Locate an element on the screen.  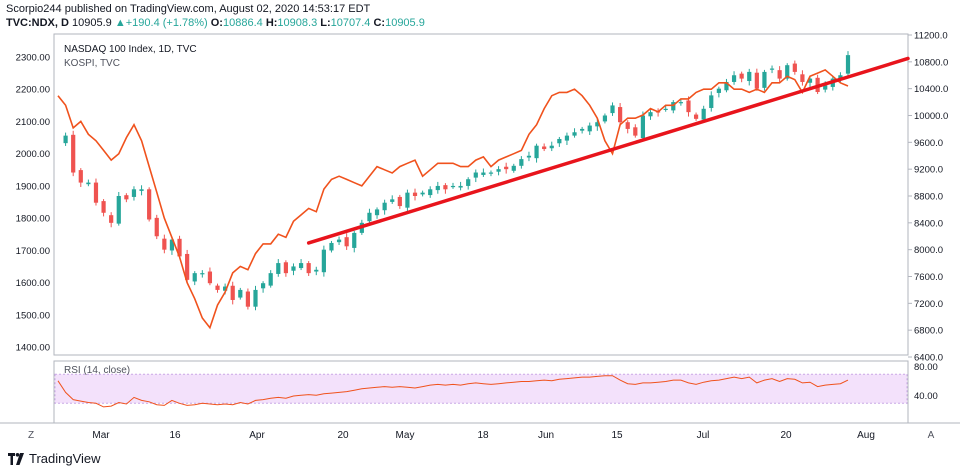
right-axis-label: 6400.0 is located at coordinates (928, 358).